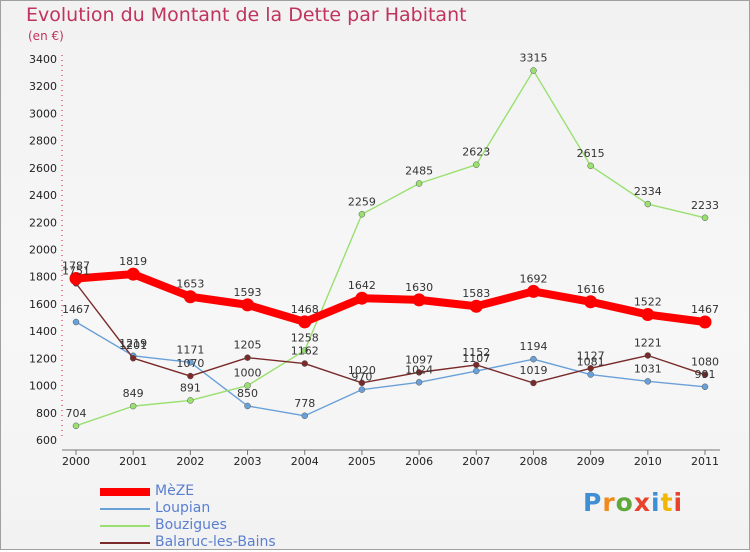 The width and height of the screenshot is (750, 552). What do you see at coordinates (419, 287) in the screenshot?
I see `data-label: 1630` at bounding box center [419, 287].